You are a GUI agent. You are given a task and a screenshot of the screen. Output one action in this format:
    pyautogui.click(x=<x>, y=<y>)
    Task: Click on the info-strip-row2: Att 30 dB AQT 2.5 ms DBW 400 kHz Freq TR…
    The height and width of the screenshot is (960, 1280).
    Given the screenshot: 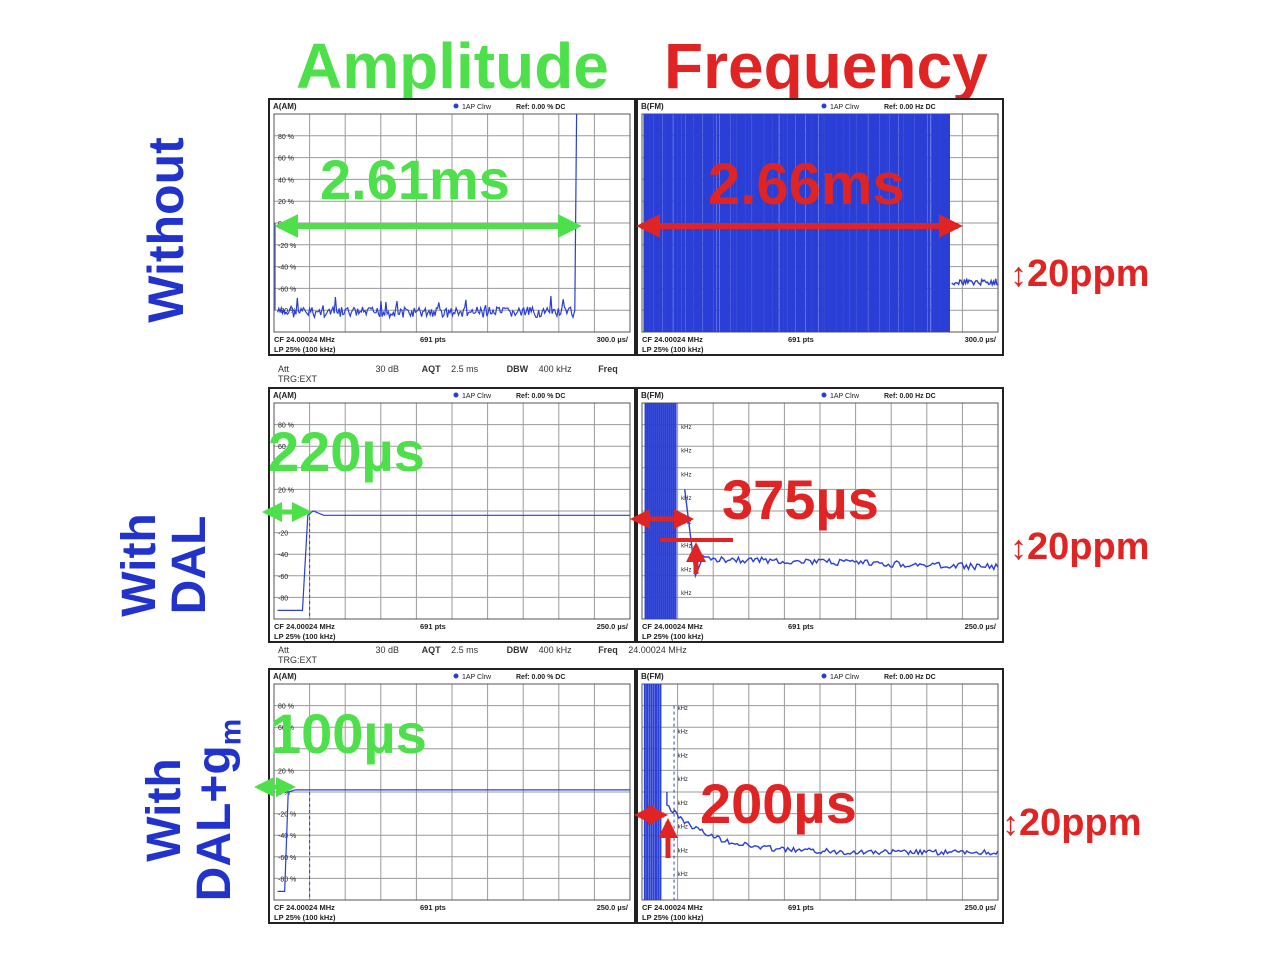 What is the action you would take?
    pyautogui.click(x=638, y=374)
    